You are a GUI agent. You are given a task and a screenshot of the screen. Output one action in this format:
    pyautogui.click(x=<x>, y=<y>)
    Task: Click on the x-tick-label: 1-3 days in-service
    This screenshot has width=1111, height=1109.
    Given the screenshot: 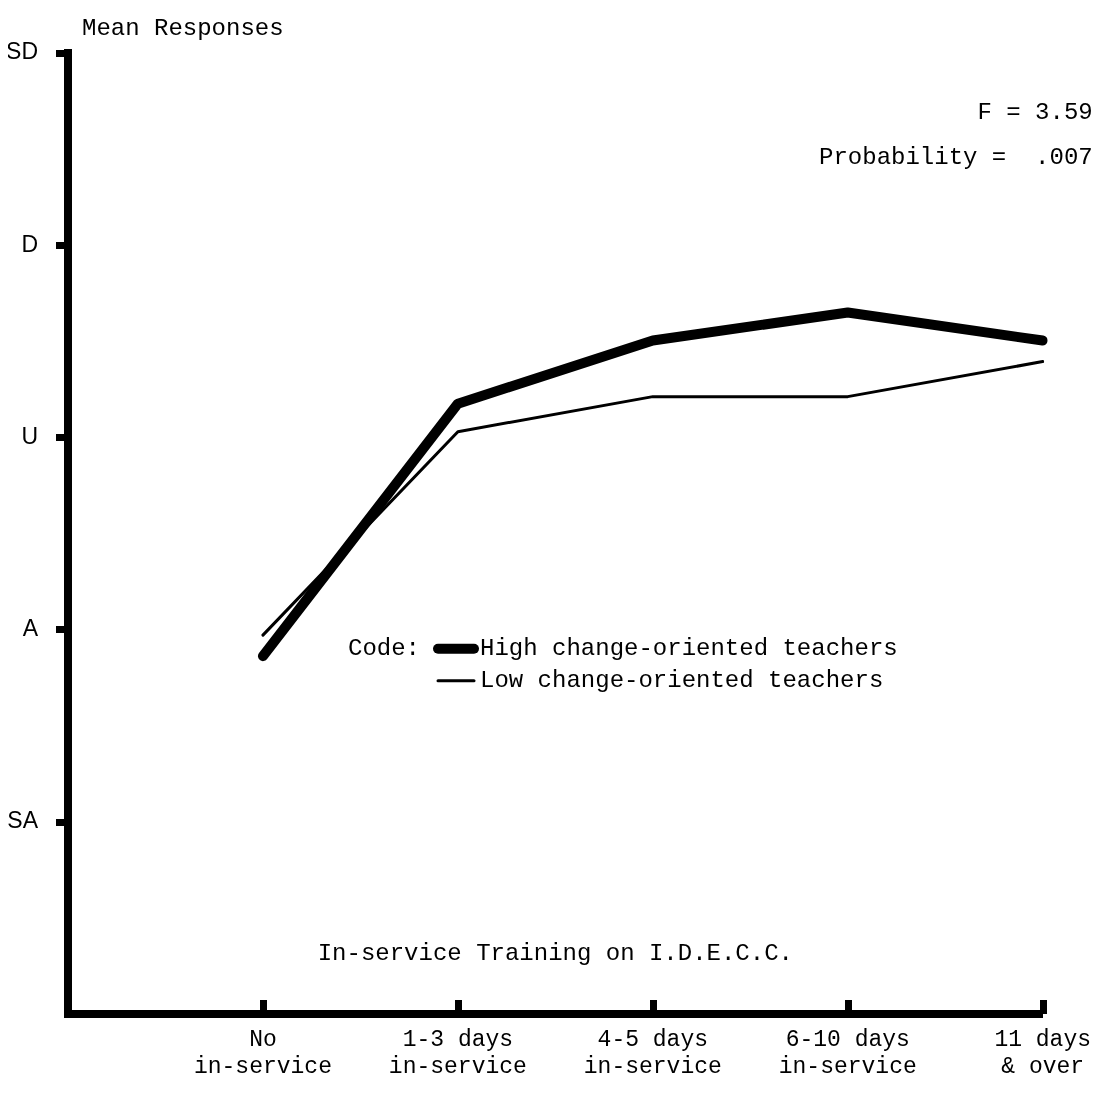 What is the action you would take?
    pyautogui.click(x=457, y=1053)
    